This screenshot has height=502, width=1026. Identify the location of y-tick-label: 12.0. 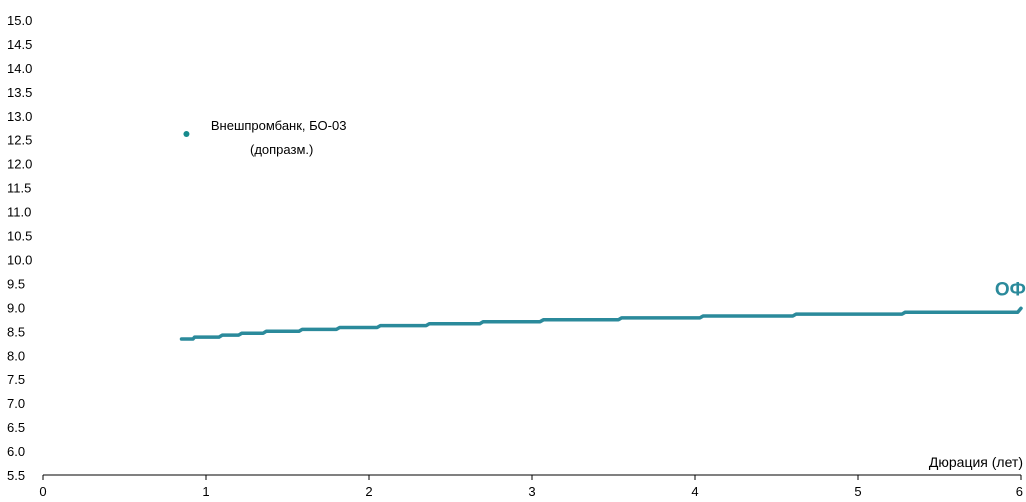
(19, 164).